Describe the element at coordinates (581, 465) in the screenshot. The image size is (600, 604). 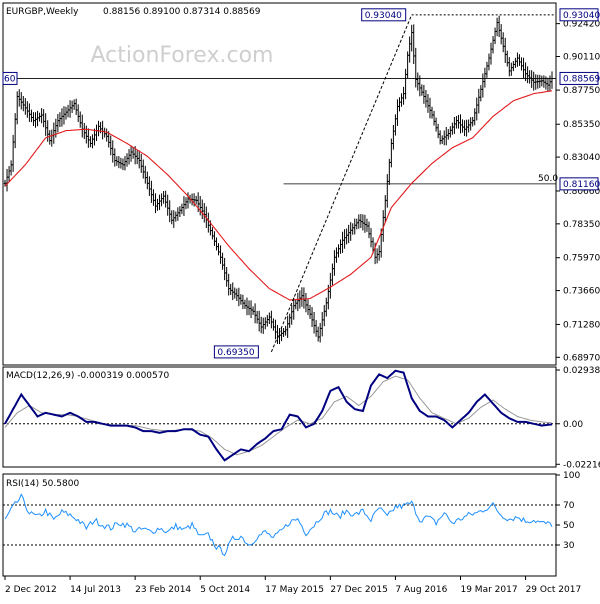
I see `macd-axis-label: -0.022161` at that location.